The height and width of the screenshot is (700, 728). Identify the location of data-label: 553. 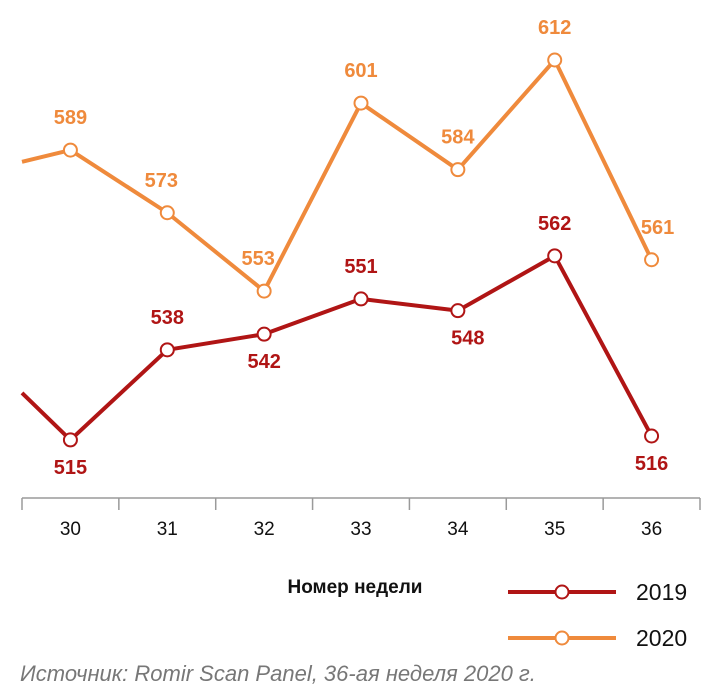
(257, 259).